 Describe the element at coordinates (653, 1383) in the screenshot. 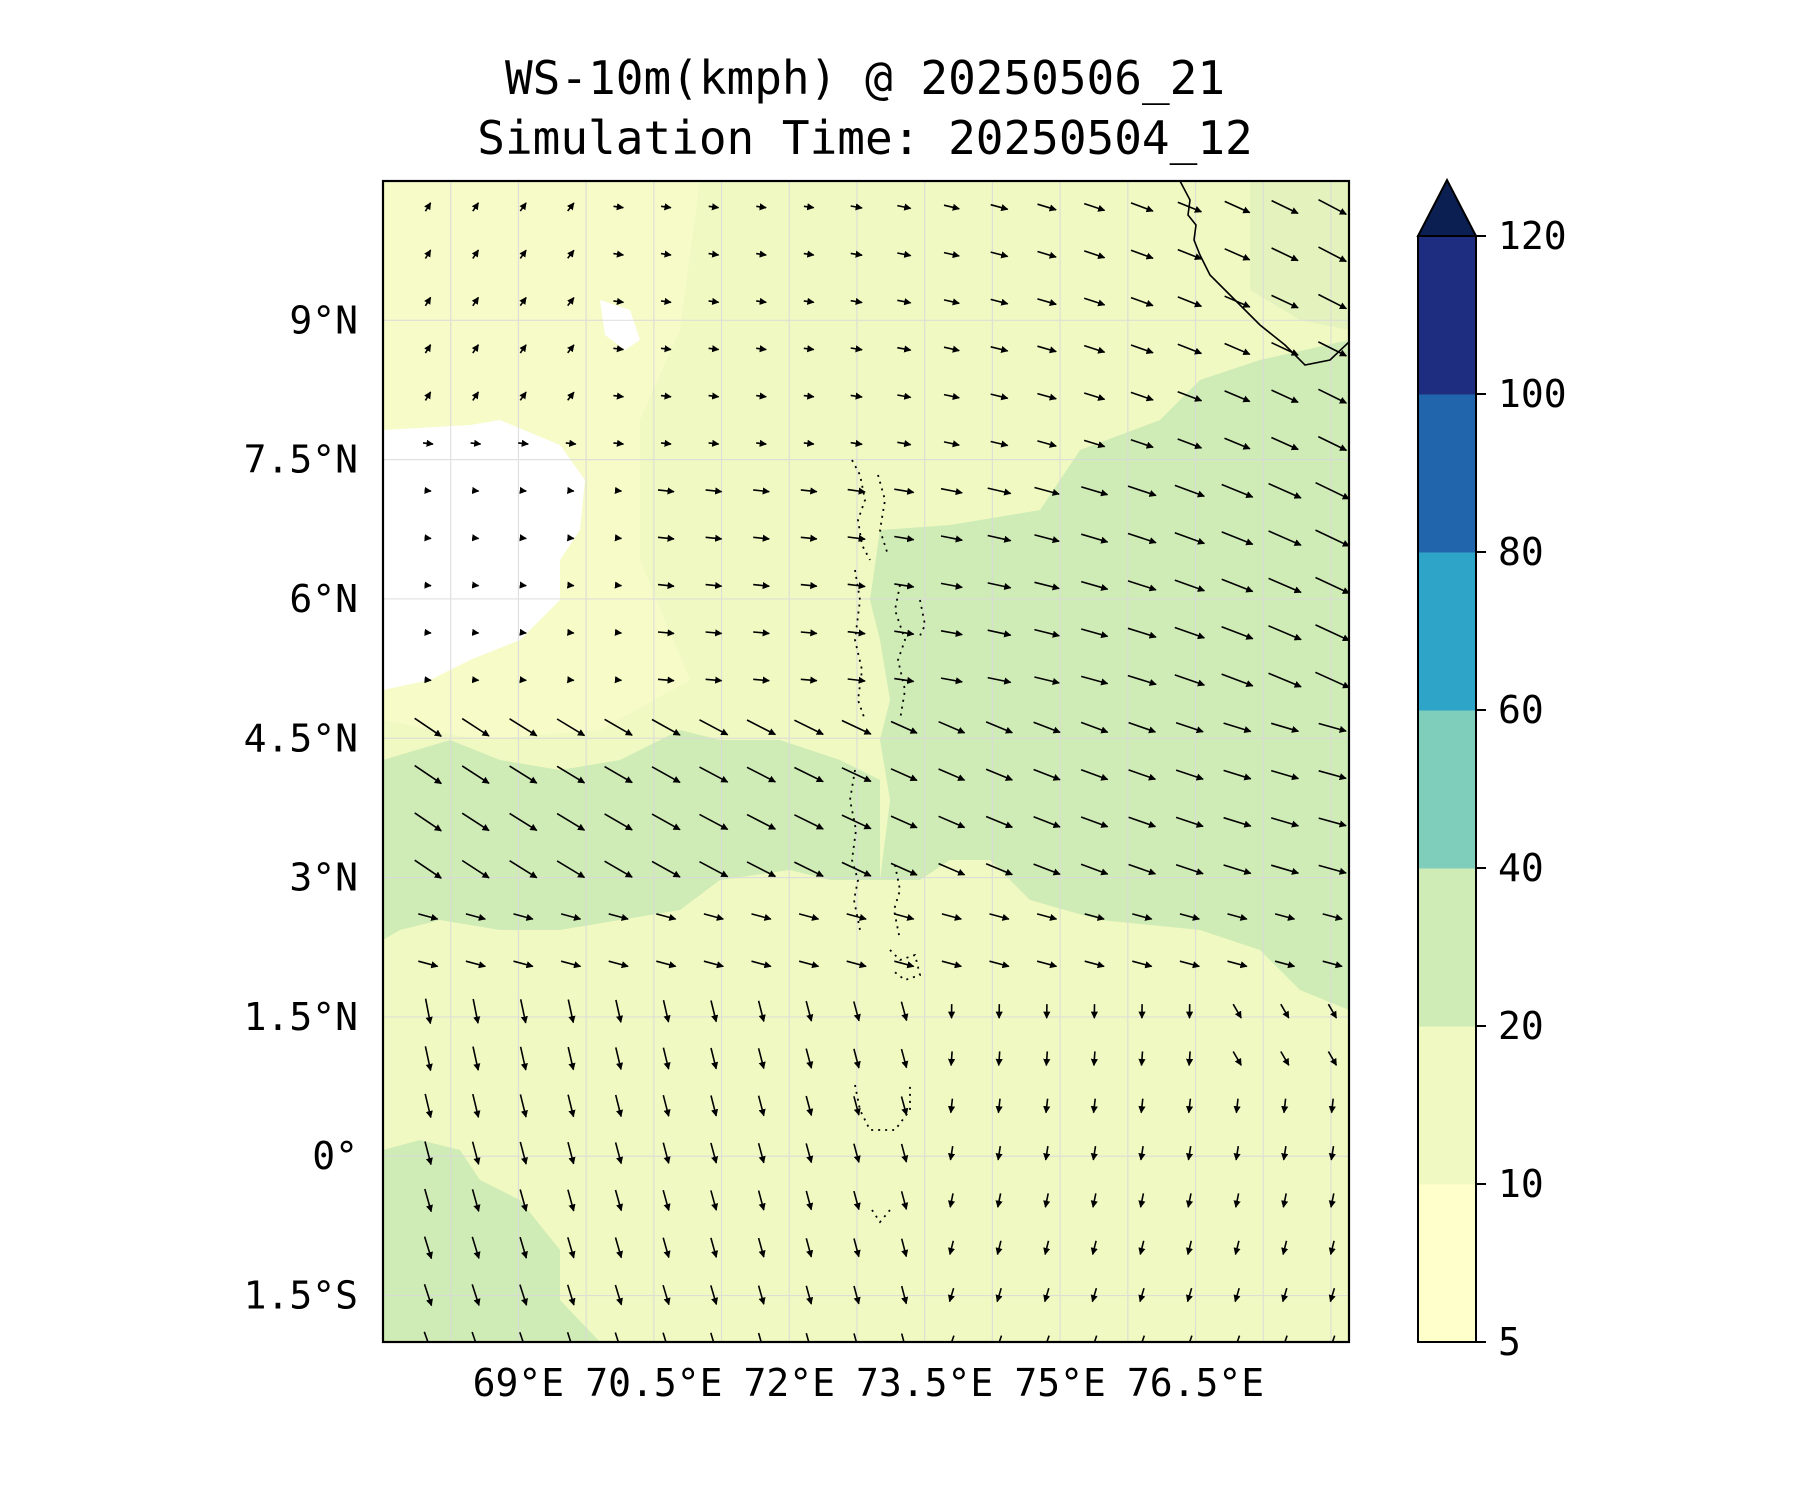

I see `lon-tick-label: 70.5°E` at that location.